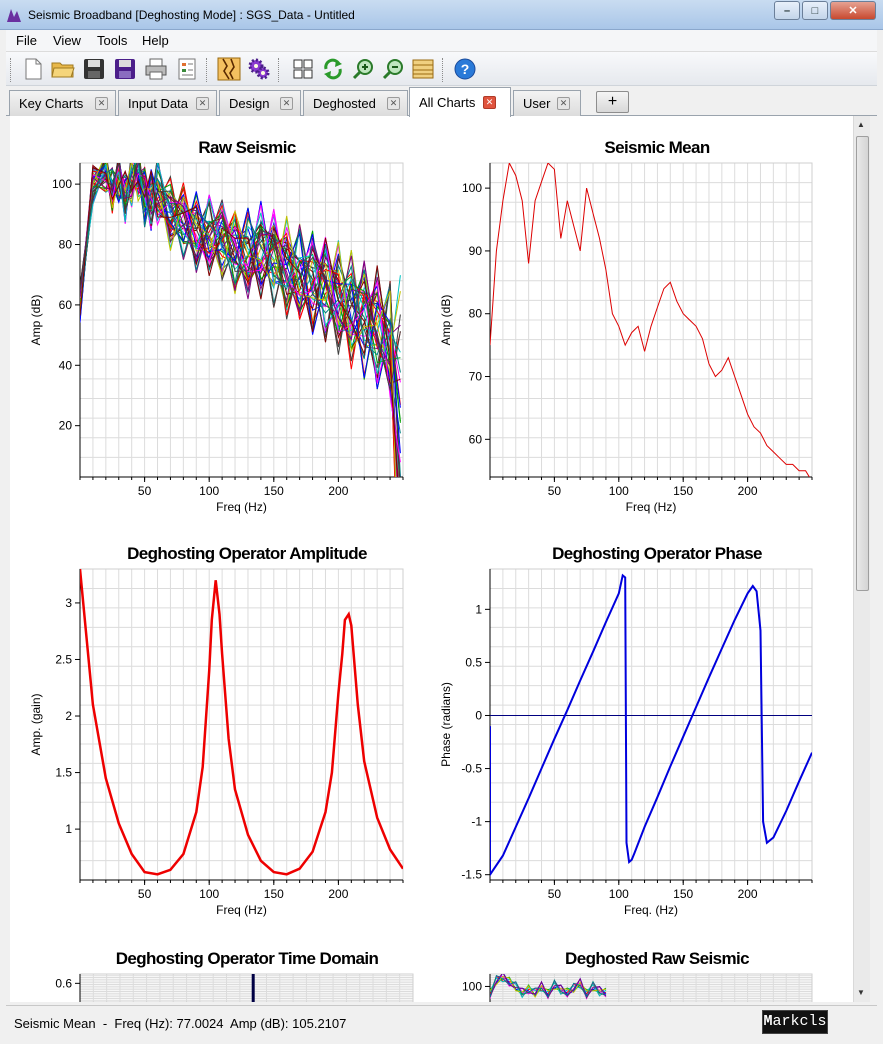 The height and width of the screenshot is (1044, 883). What do you see at coordinates (393, 69) in the screenshot?
I see `zoom-out-icon` at bounding box center [393, 69].